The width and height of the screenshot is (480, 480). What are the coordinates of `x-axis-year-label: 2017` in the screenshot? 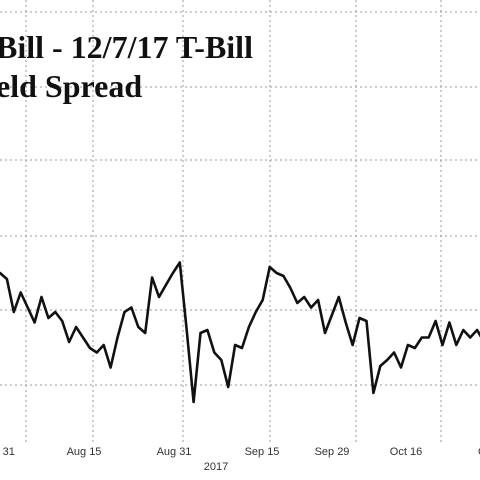 It's located at (216, 467).